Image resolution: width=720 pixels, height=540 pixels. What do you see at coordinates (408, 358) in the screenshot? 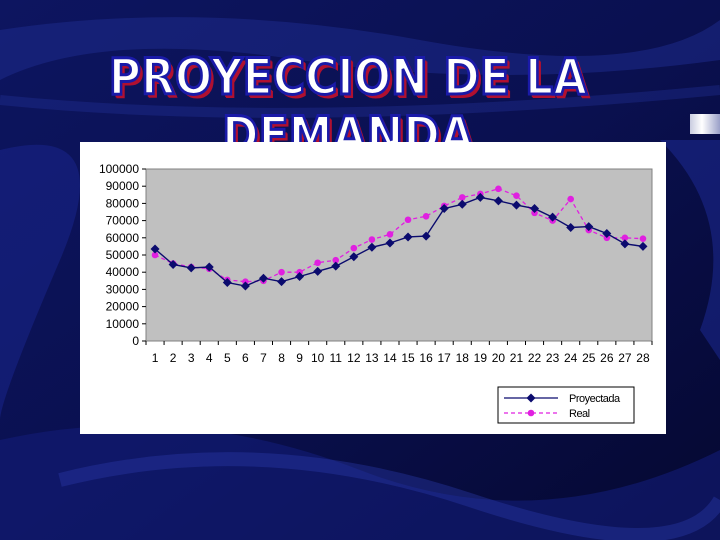
I see `x-tick-label: 15` at bounding box center [408, 358].